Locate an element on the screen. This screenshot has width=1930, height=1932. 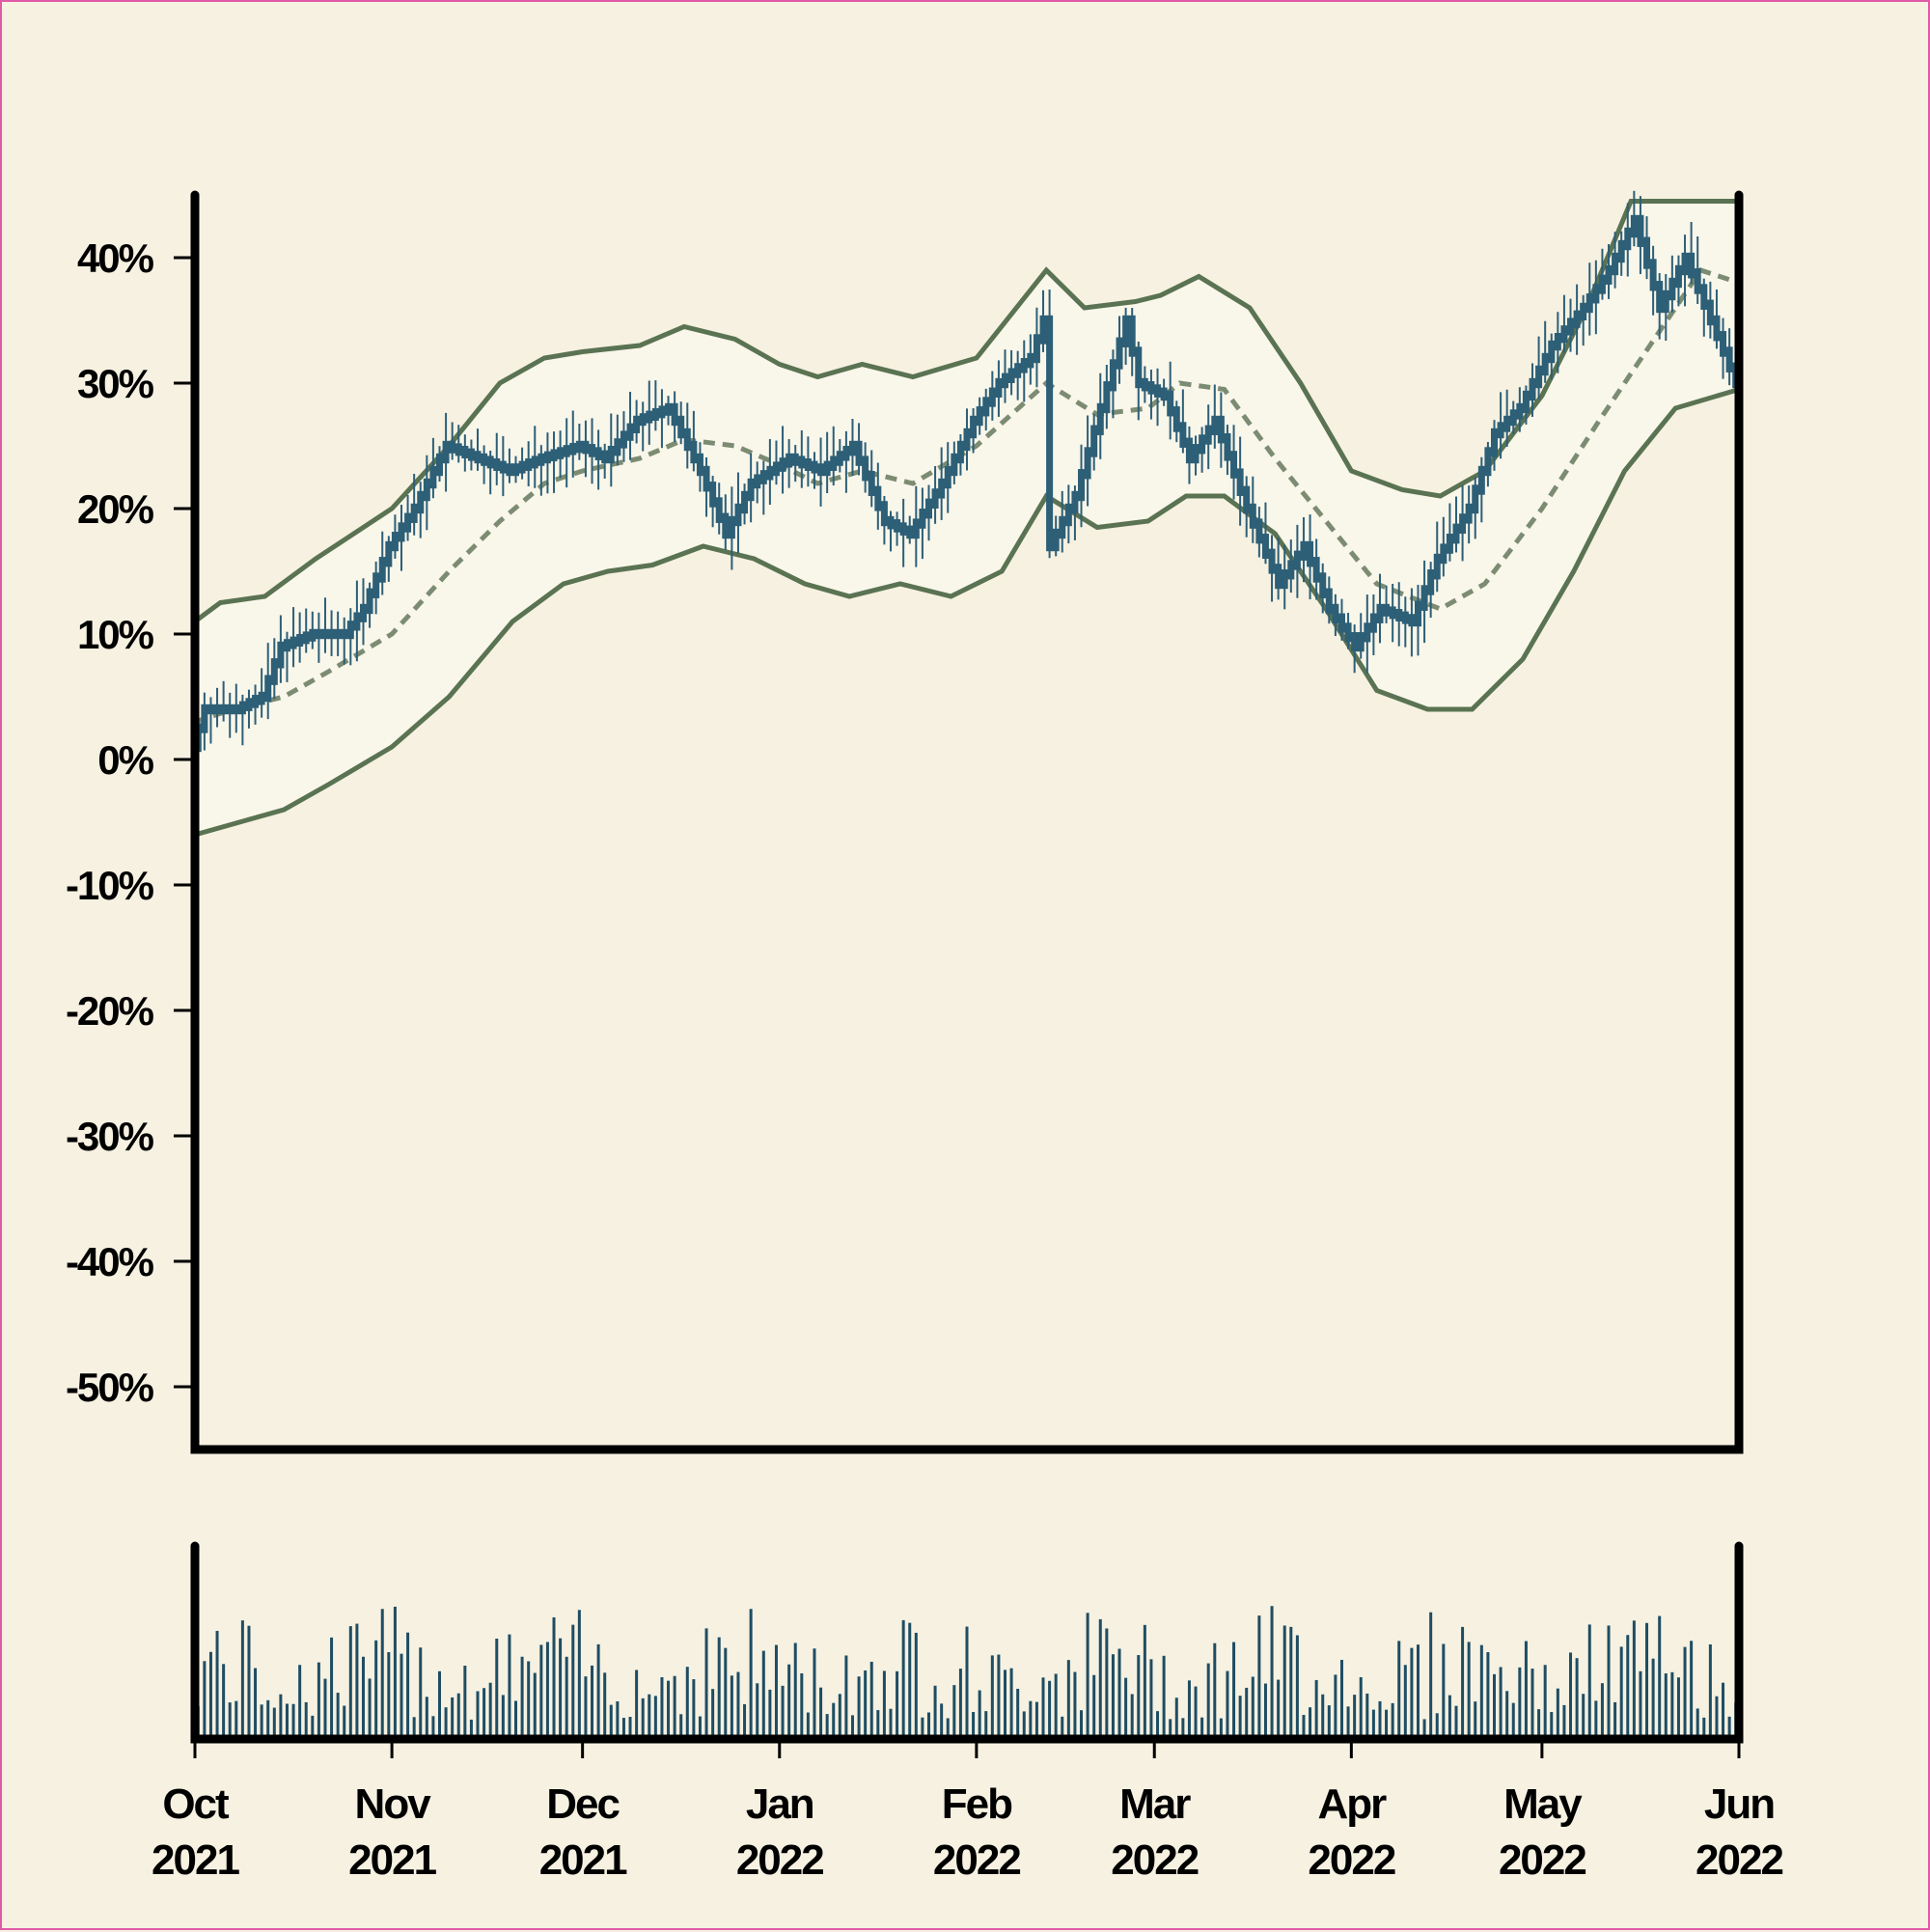
x-tick-month: Feb is located at coordinates (977, 1804).